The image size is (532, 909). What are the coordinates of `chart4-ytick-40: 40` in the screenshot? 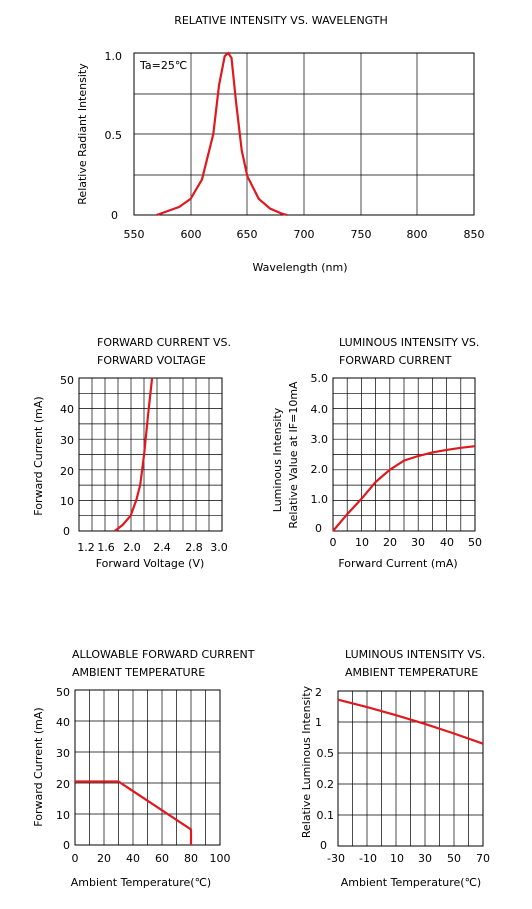 It's located at (63, 722).